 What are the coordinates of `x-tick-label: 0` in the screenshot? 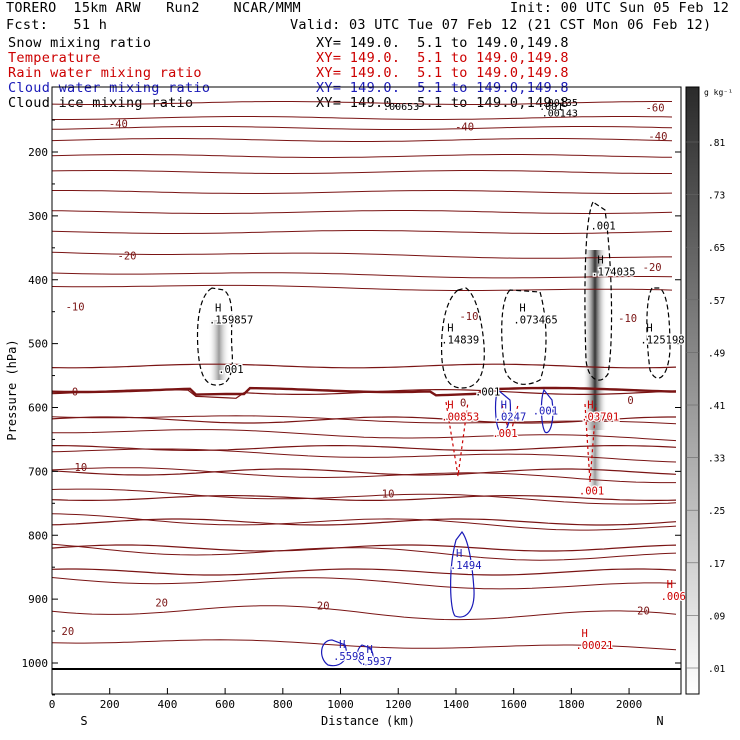 It's located at (52, 704).